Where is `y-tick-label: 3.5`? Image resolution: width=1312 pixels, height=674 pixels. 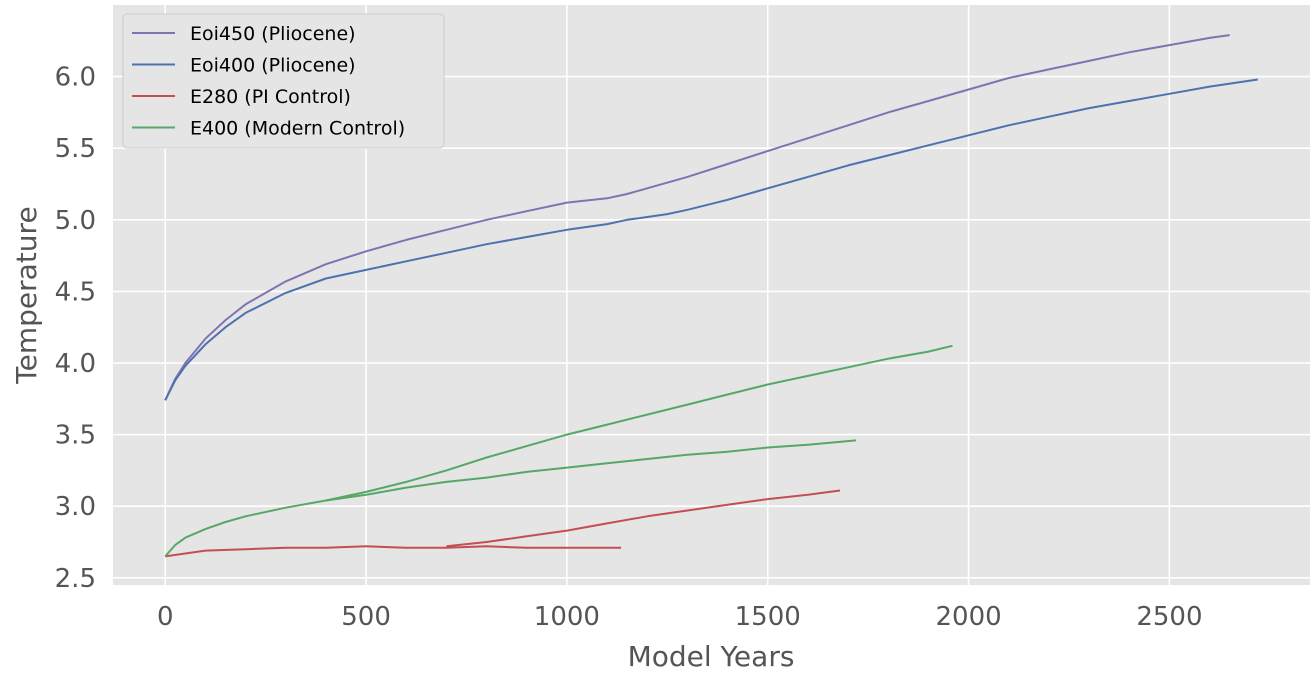 y-tick-label: 3.5 is located at coordinates (75, 436).